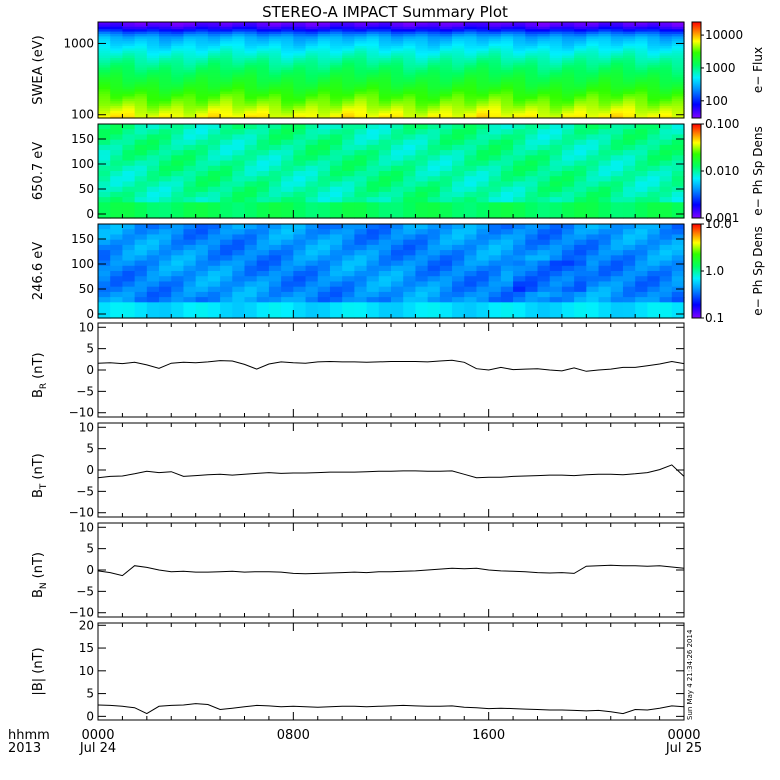 The width and height of the screenshot is (780, 780). Describe the element at coordinates (86, 327) in the screenshot. I see `y-tick-label: 10` at that location.